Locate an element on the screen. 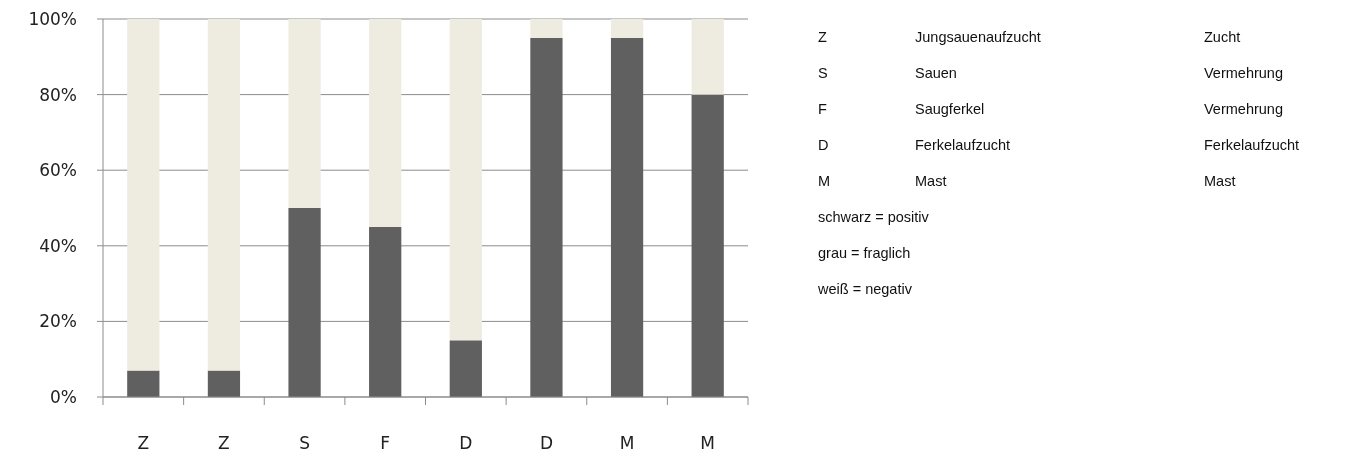 The image size is (1372, 459). text: grau = fraglich is located at coordinates (864, 253).